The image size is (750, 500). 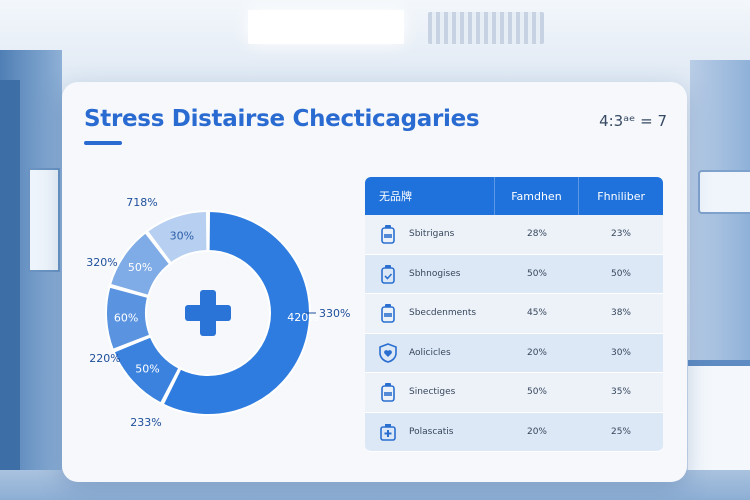 I want to click on table-row: Polascatis 20% 25%, so click(x=514, y=432).